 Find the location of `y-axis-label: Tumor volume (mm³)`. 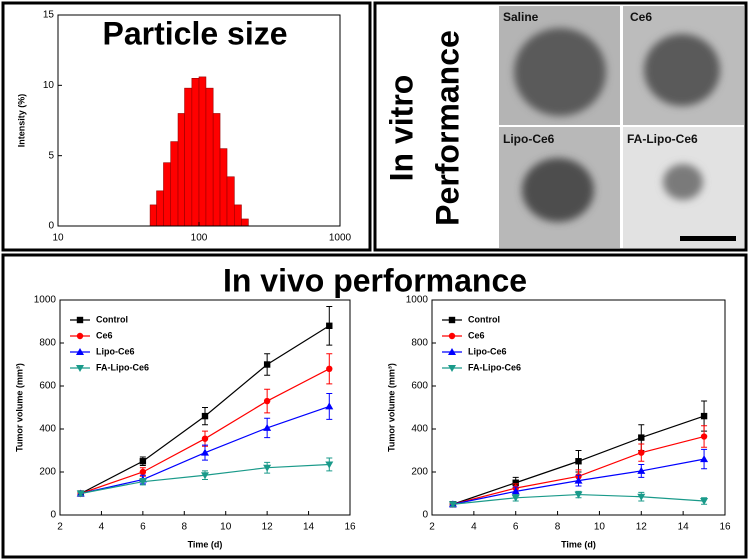

y-axis-label: Tumor volume (mm³) is located at coordinates (391, 407).